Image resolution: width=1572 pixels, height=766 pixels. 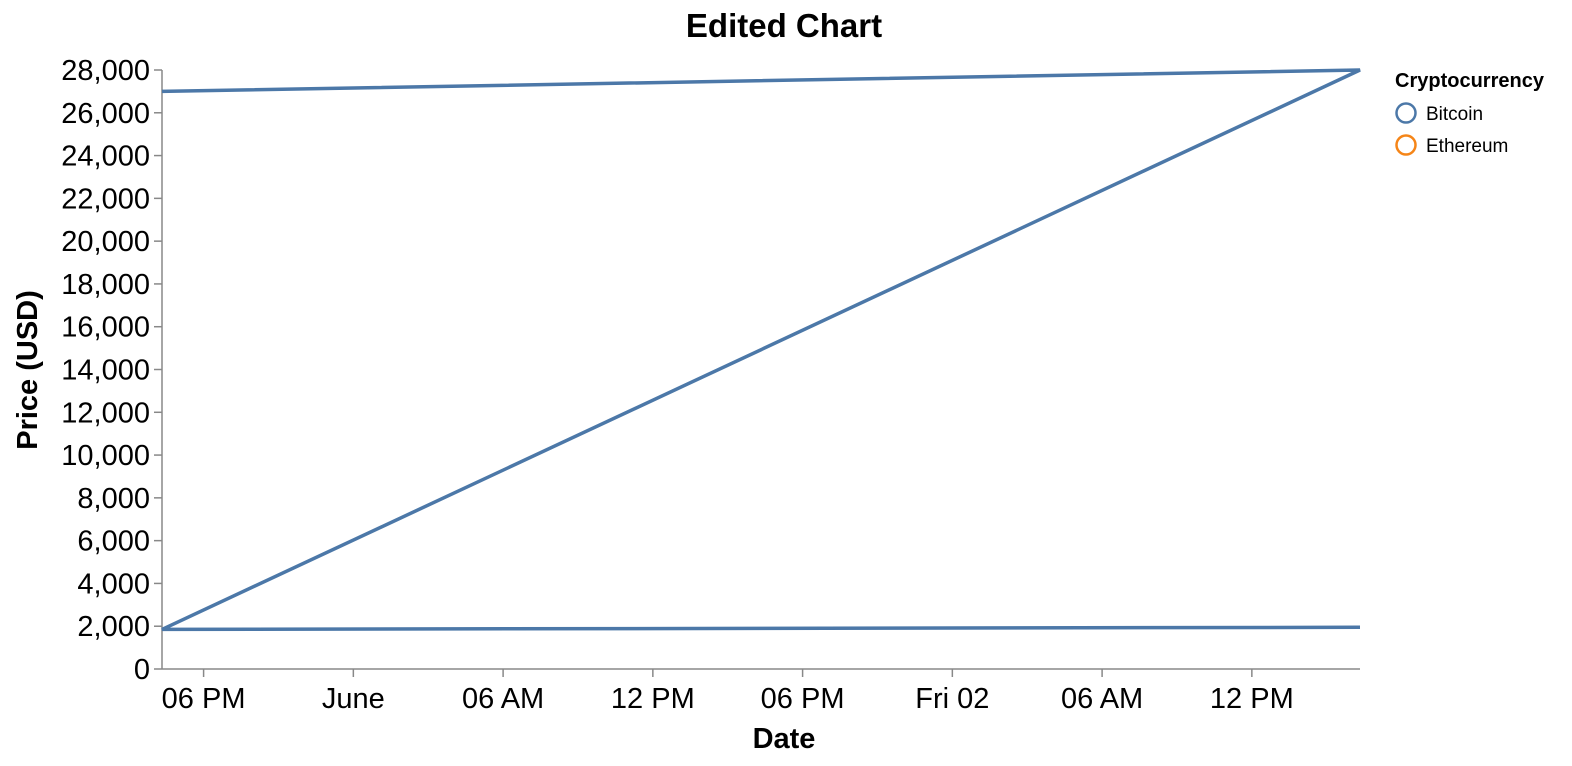 What do you see at coordinates (105, 285) in the screenshot?
I see `y-tick-label: 18,000` at bounding box center [105, 285].